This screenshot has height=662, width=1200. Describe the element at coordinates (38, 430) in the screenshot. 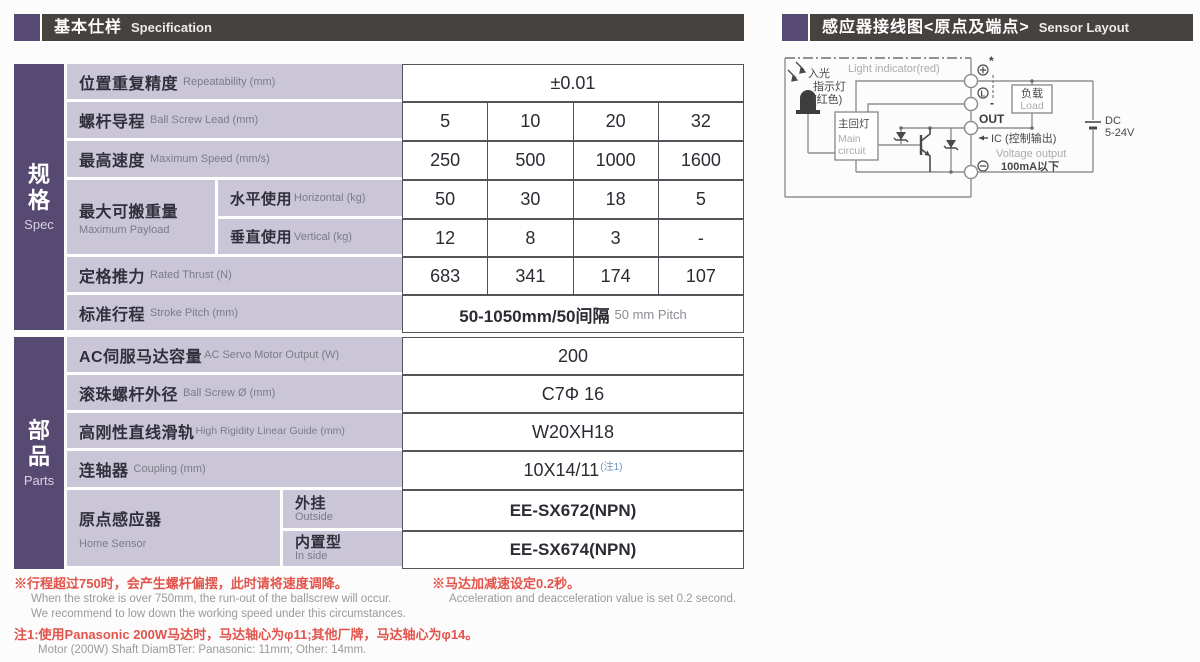

I see `sidebar-parts-char1: 部` at that location.